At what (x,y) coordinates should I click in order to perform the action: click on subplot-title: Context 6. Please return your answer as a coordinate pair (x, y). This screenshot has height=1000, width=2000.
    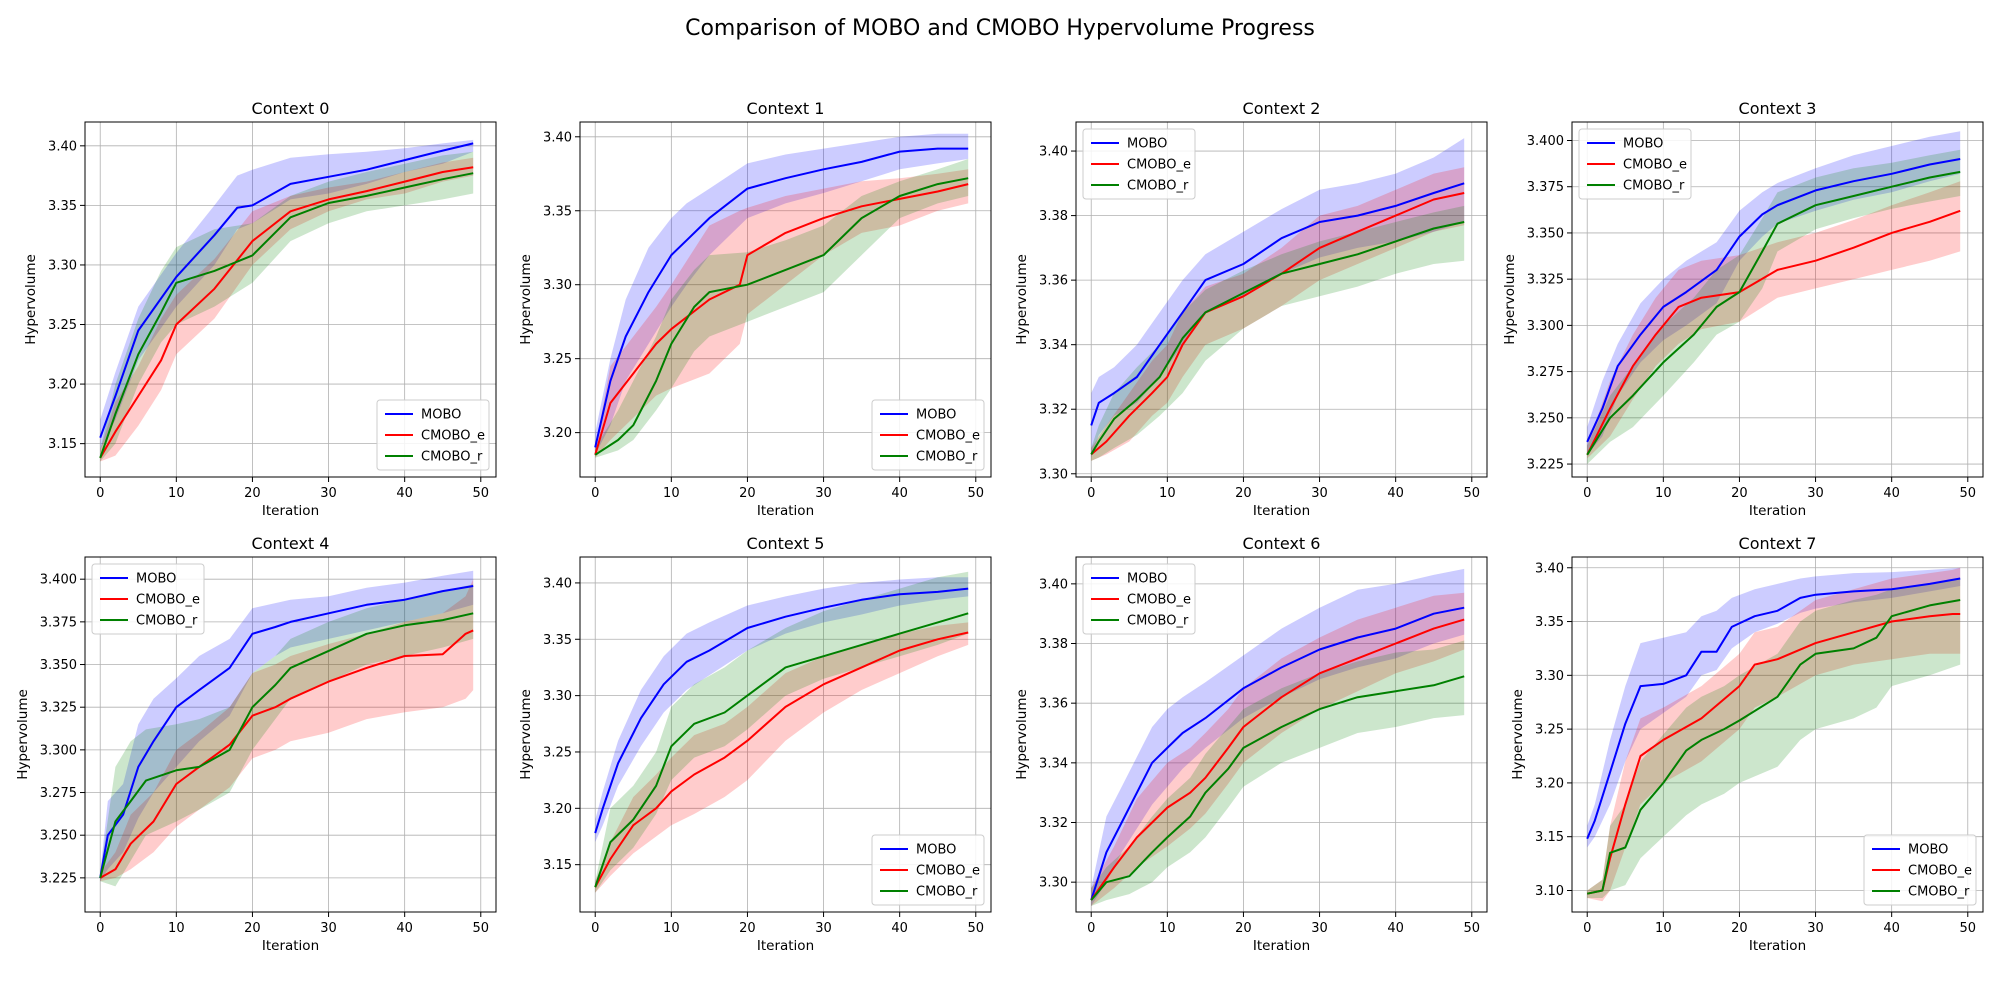
    Looking at the image, I should click on (1282, 543).